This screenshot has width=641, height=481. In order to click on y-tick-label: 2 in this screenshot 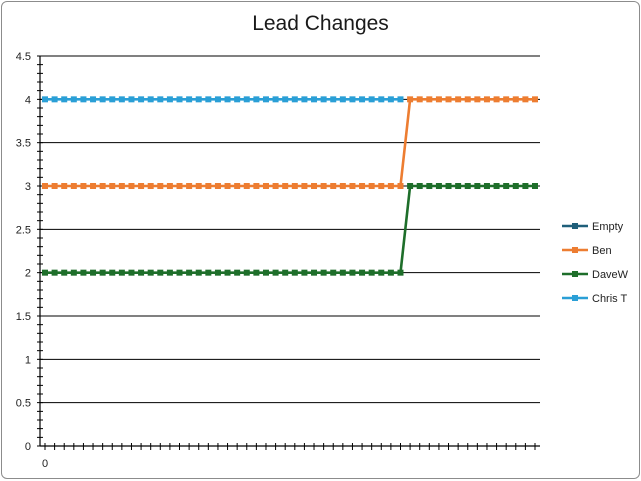, I will do `click(28, 274)`.